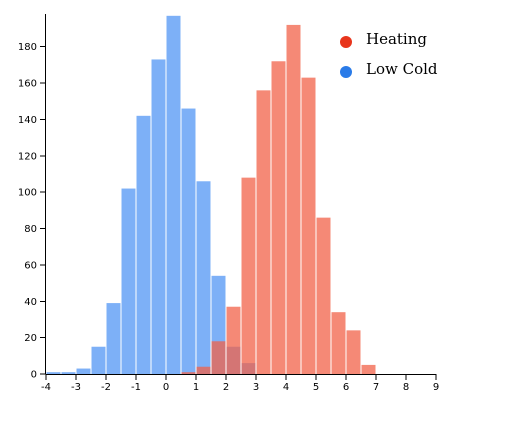  What do you see at coordinates (346, 72) in the screenshot?
I see `legend-swatch-low-cold` at bounding box center [346, 72].